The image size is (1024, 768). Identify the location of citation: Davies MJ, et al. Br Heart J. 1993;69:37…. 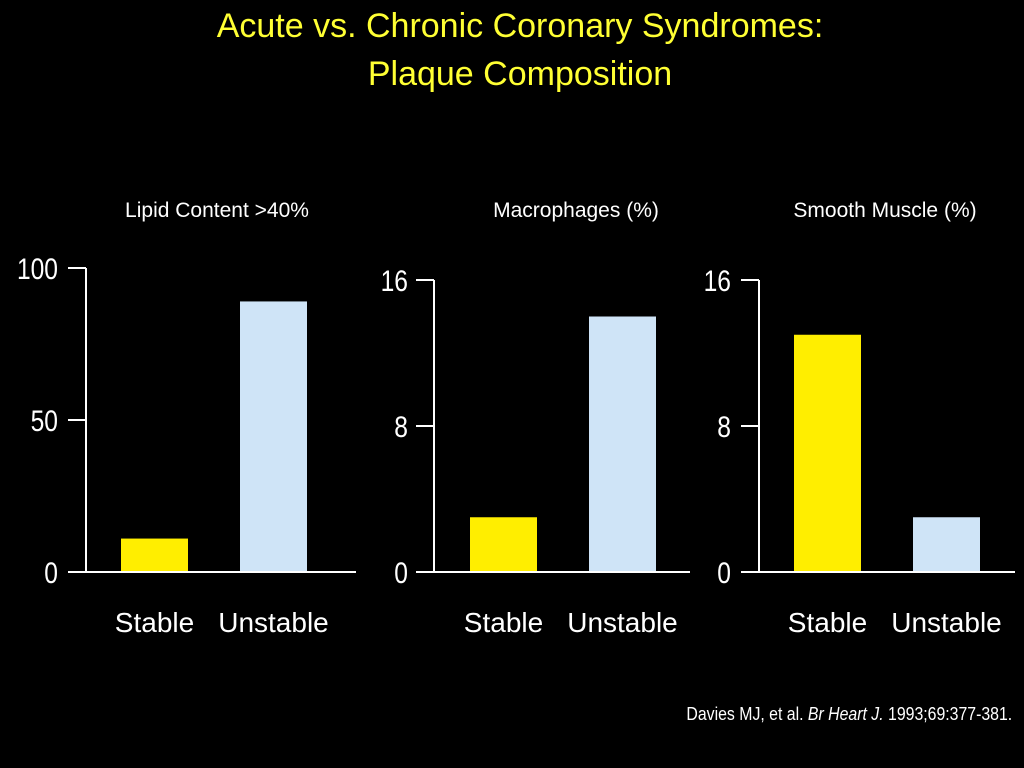
(849, 714).